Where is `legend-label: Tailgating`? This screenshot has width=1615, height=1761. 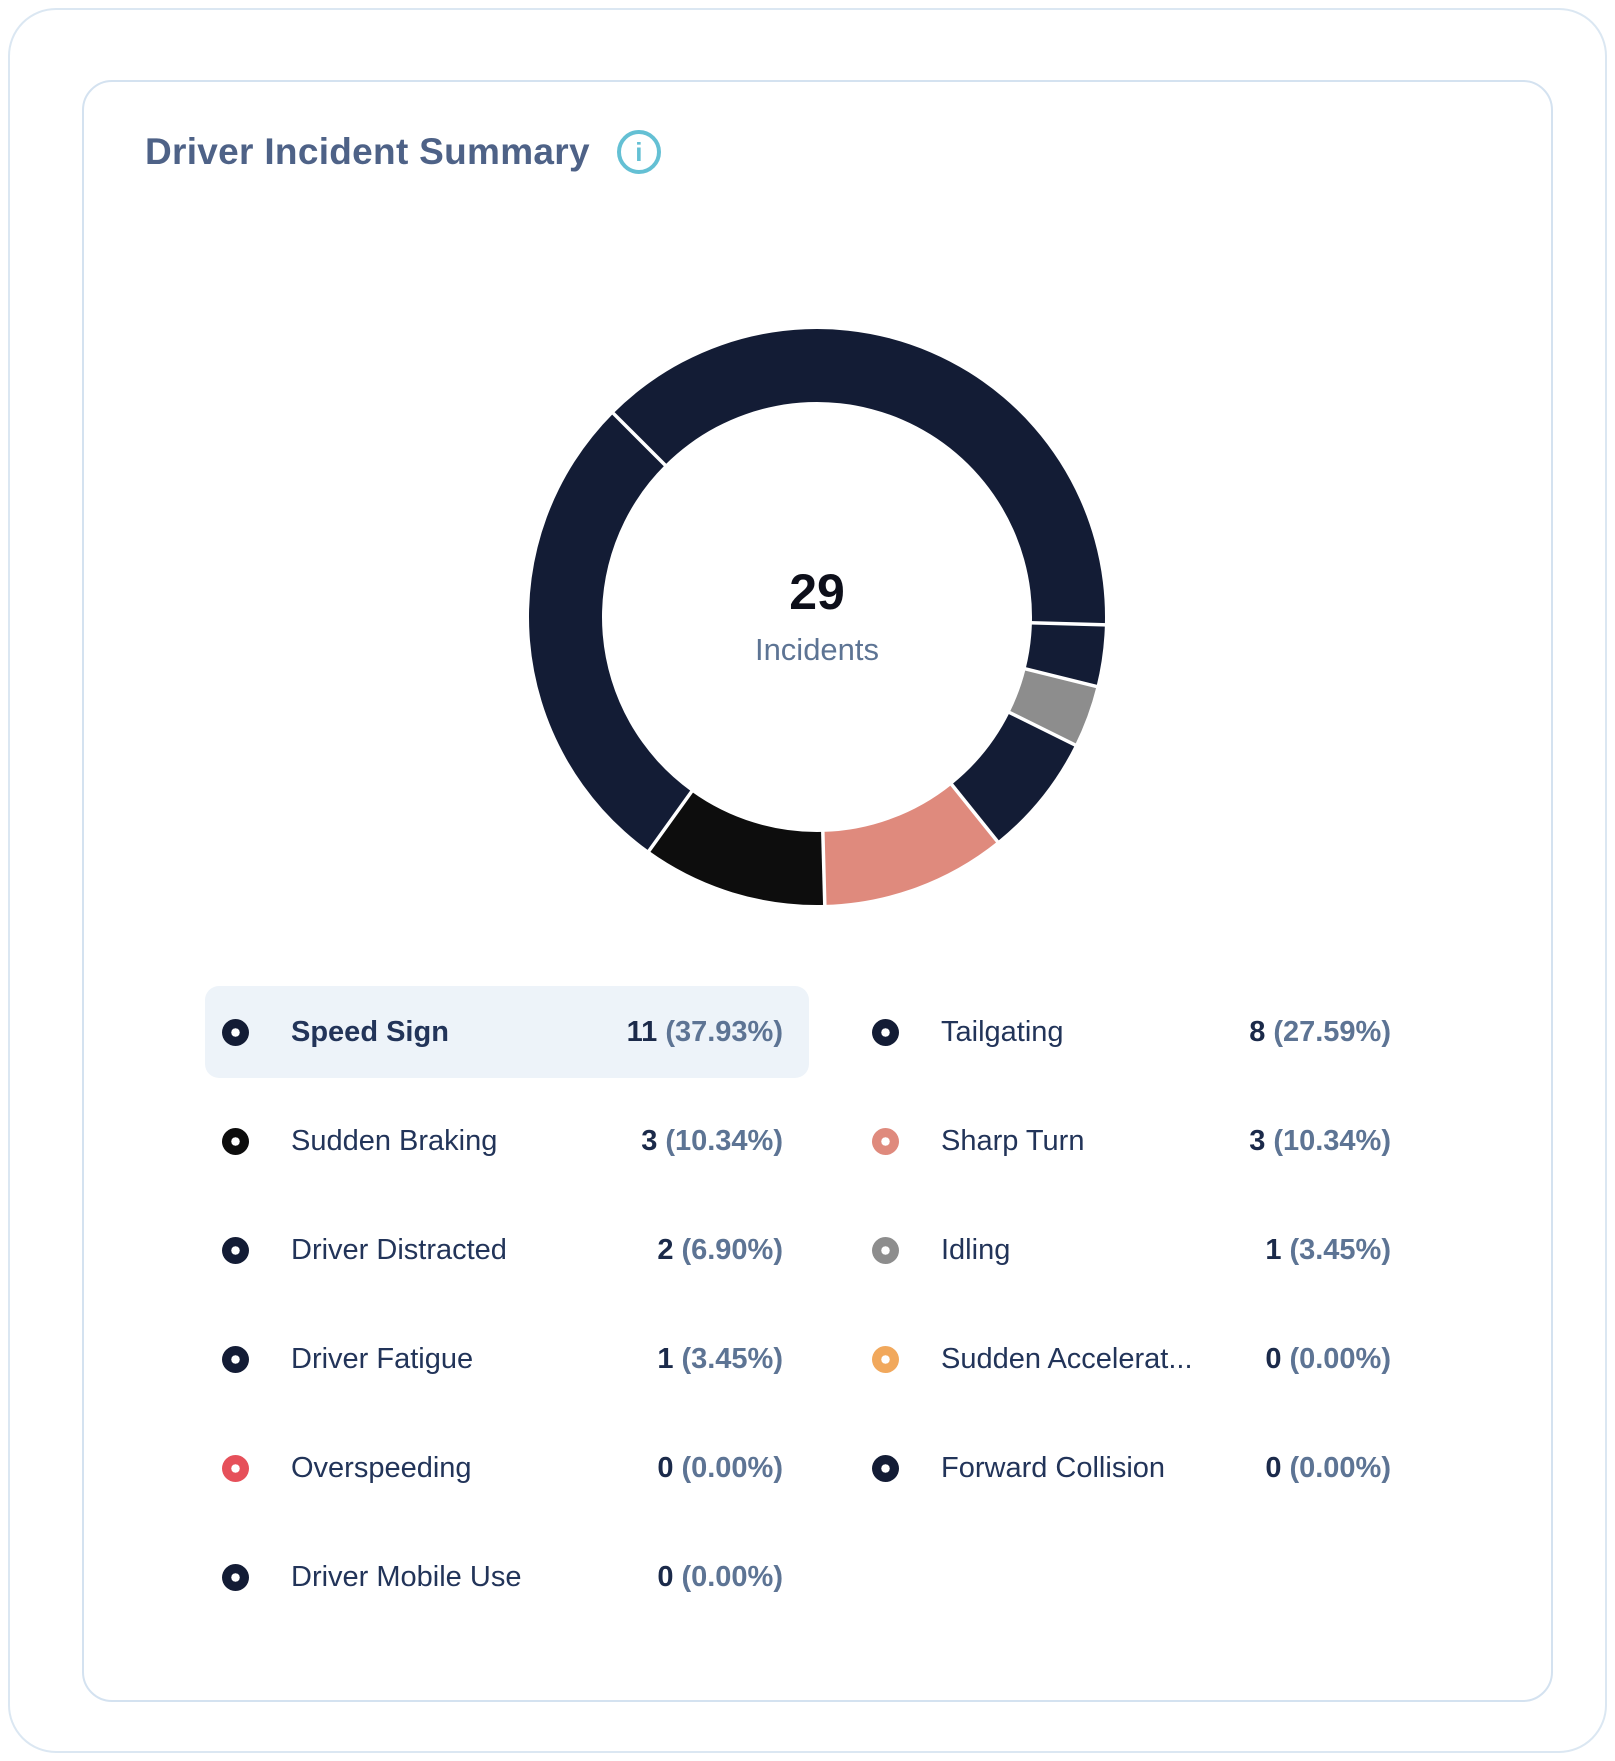
legend-label: Tailgating is located at coordinates (1002, 1031).